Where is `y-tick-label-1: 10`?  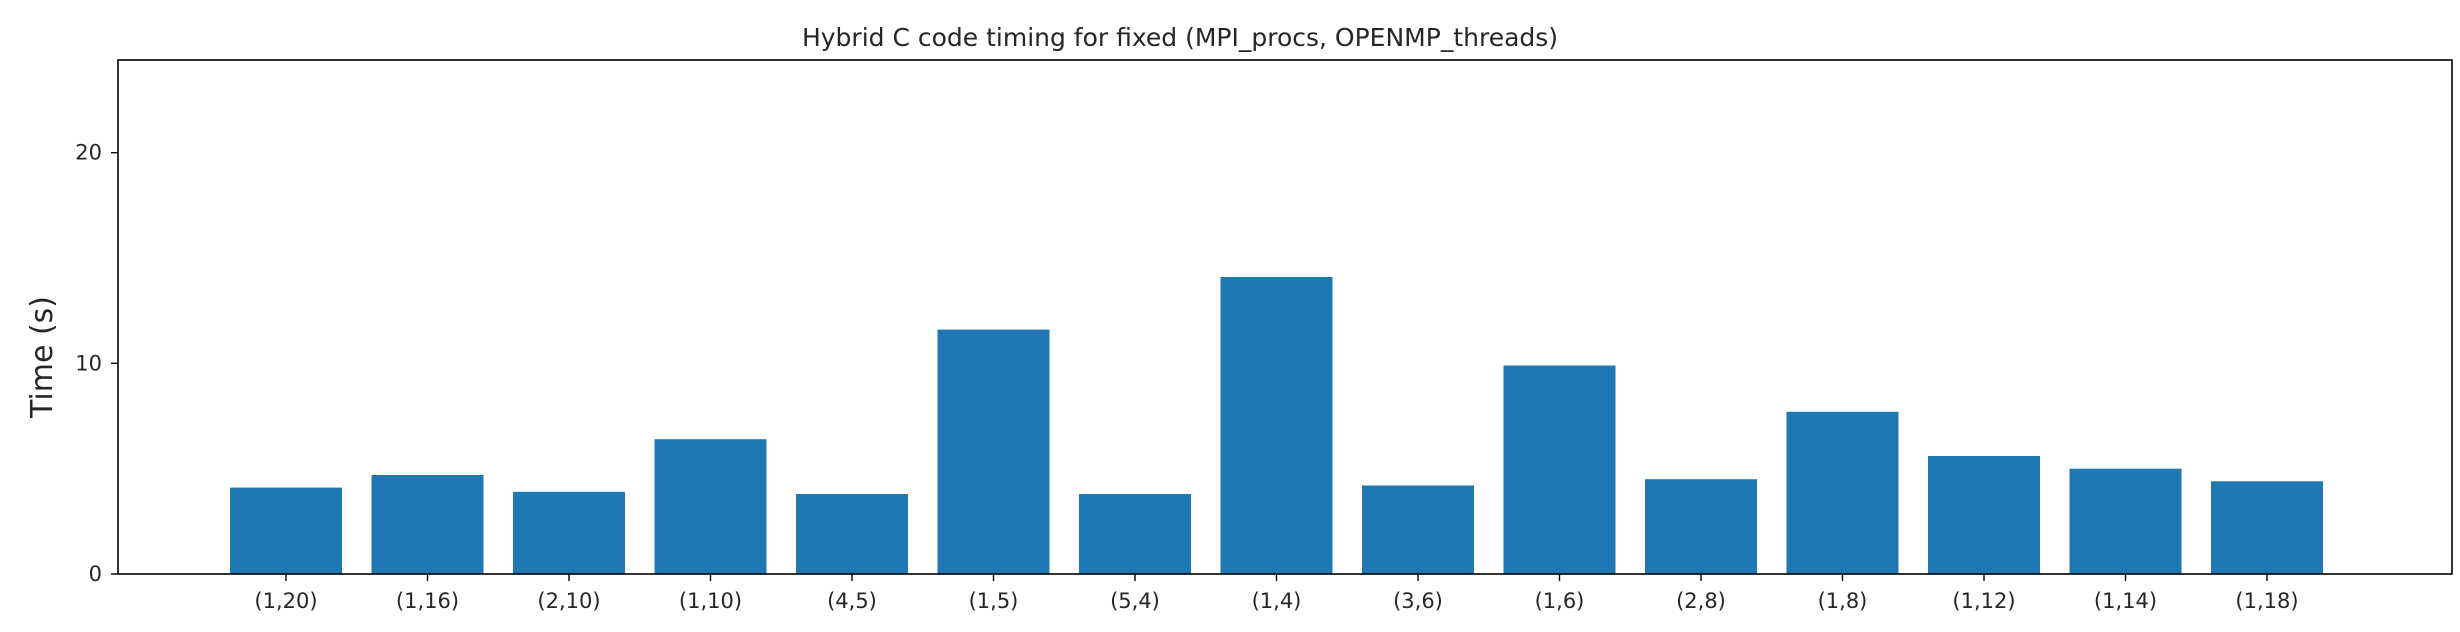 y-tick-label-1: 10 is located at coordinates (88, 363).